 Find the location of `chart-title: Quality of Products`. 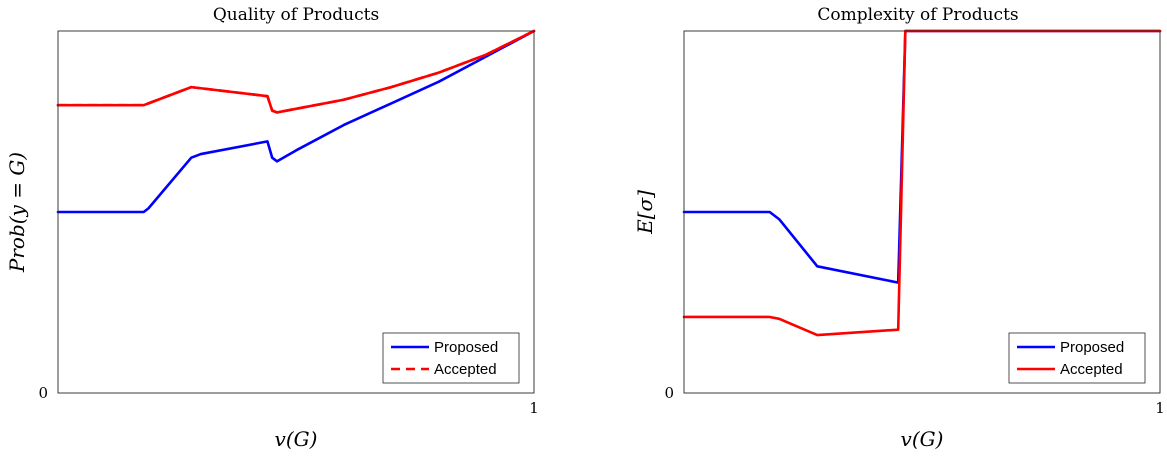

chart-title: Quality of Products is located at coordinates (296, 15).